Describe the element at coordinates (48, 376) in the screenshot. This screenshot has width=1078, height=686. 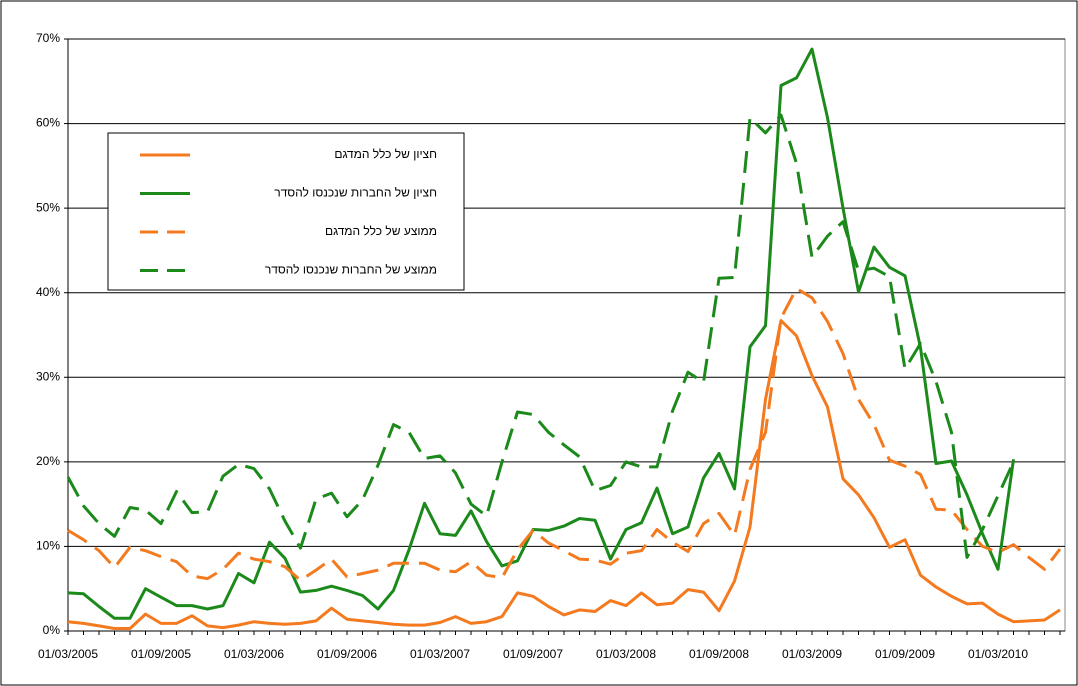
I see `y-tick-label: 30%` at that location.